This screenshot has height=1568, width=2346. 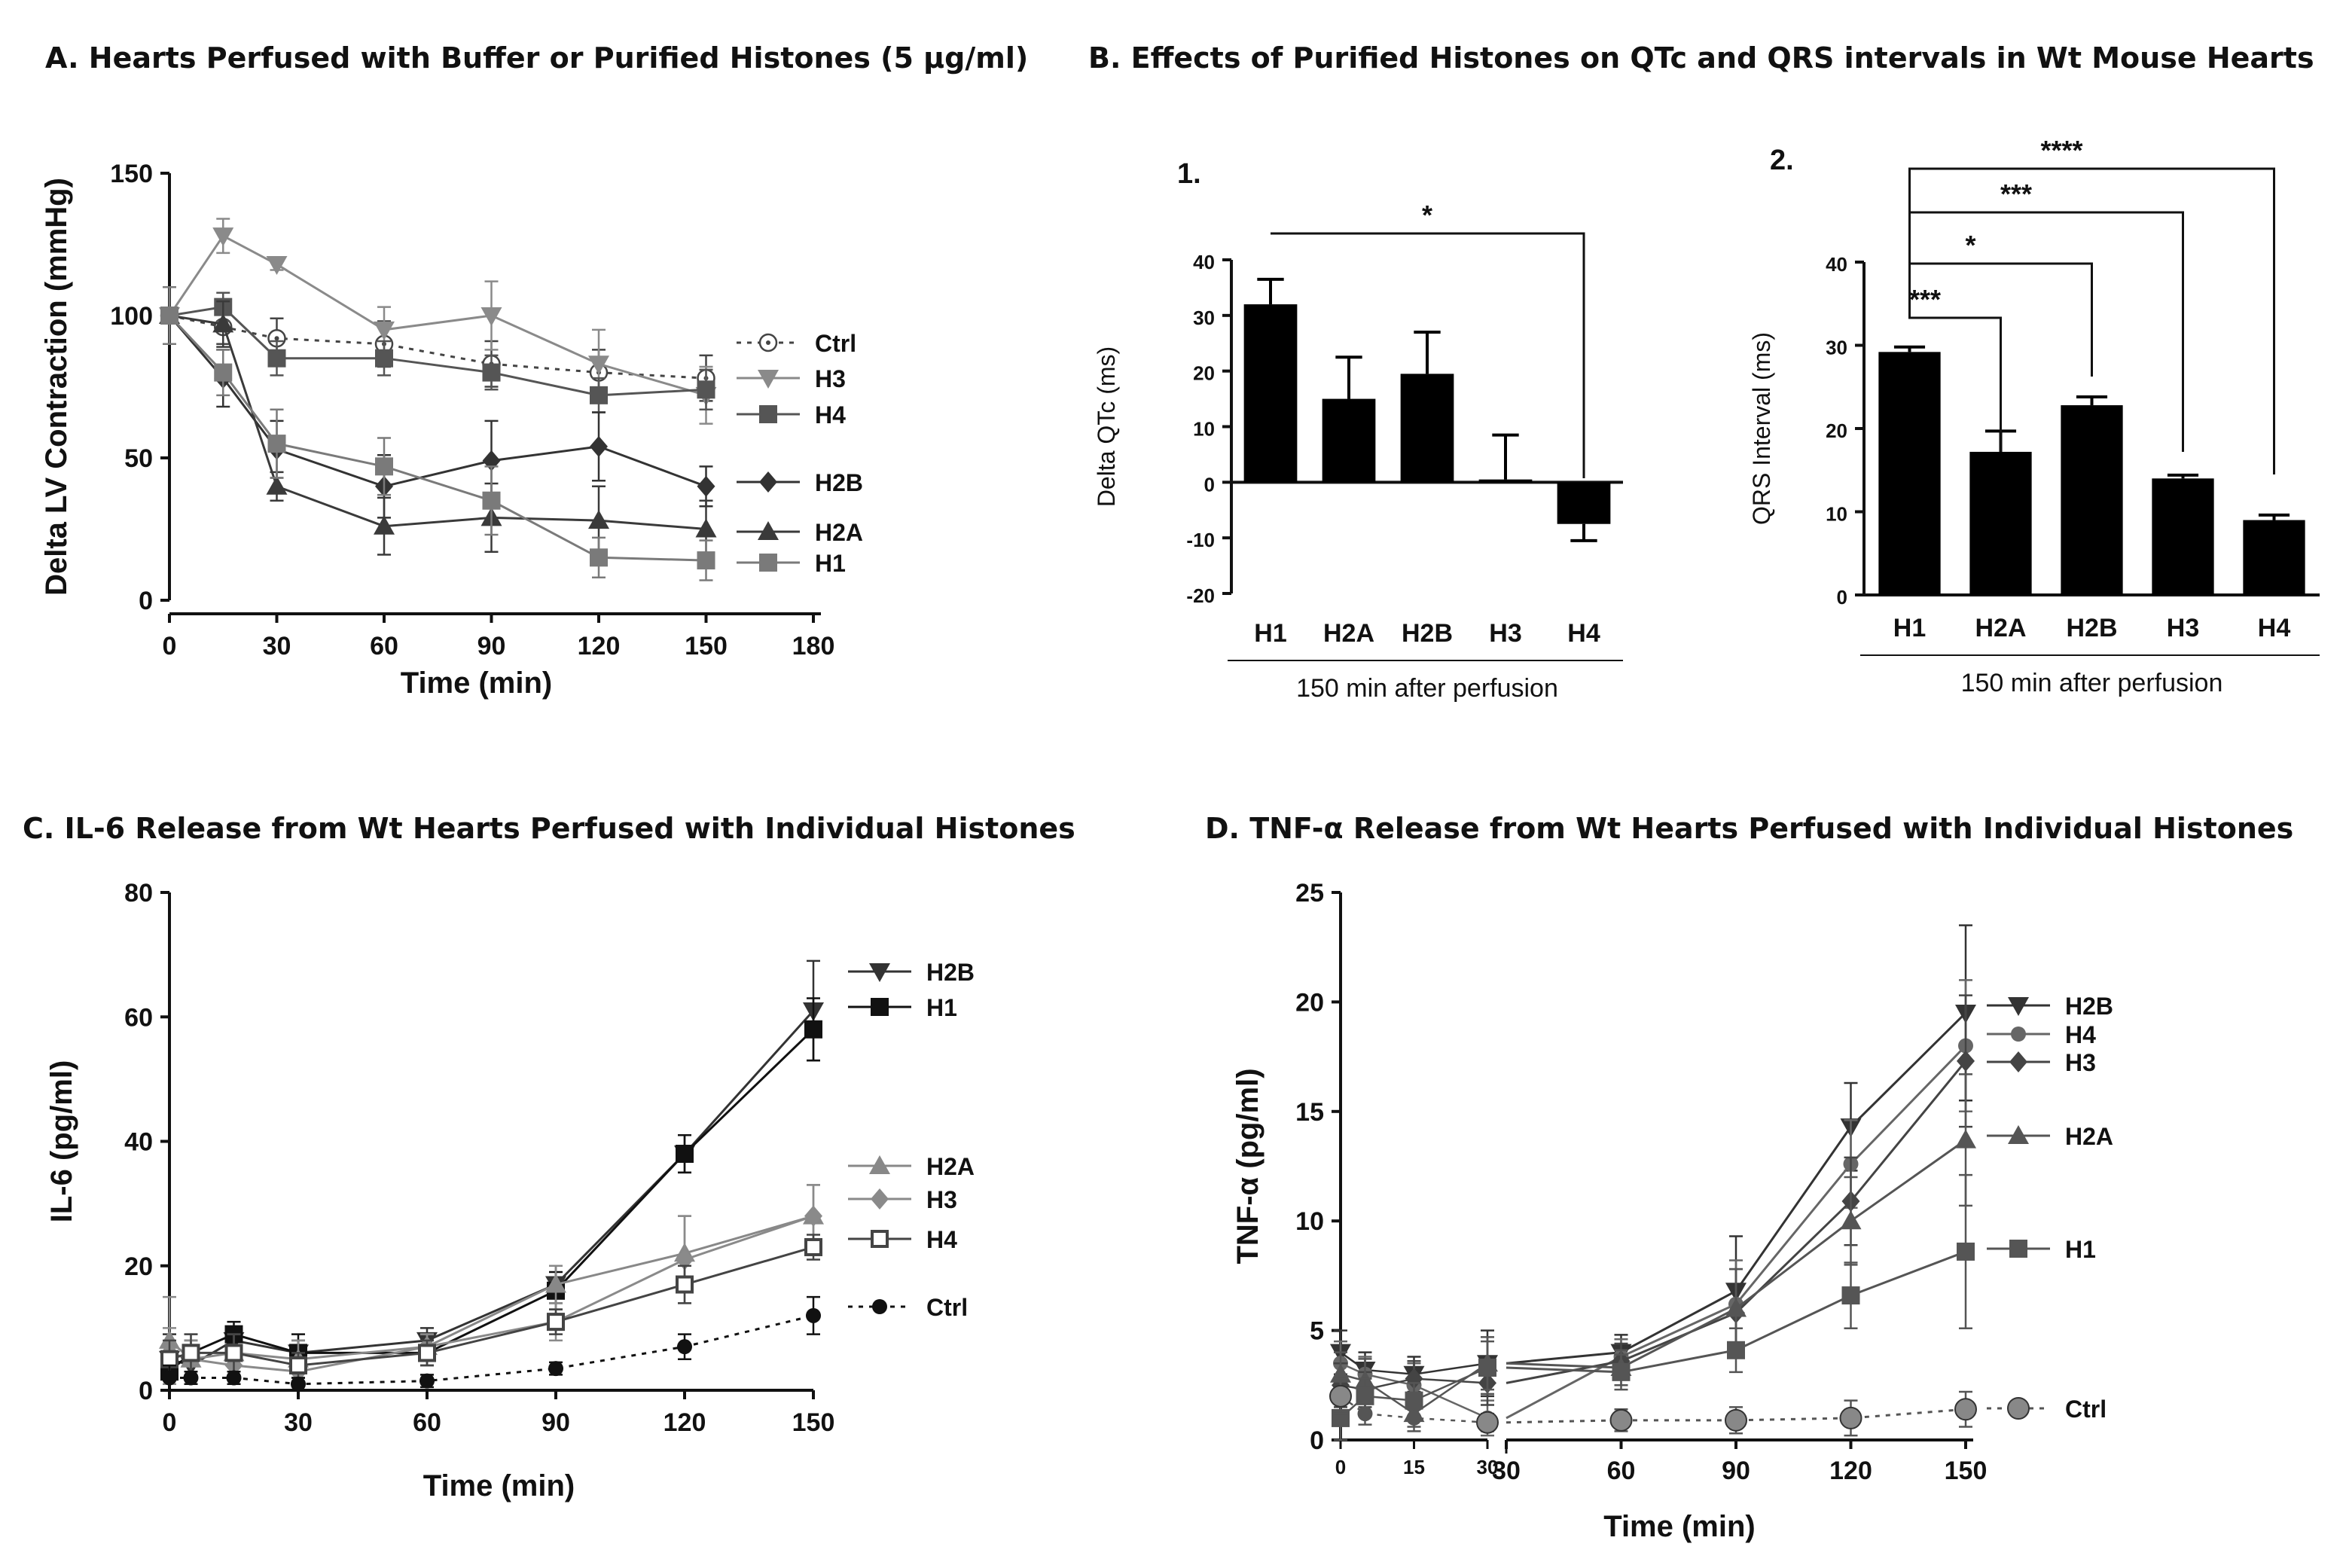 I want to click on bar-h1, so click(x=1909, y=474).